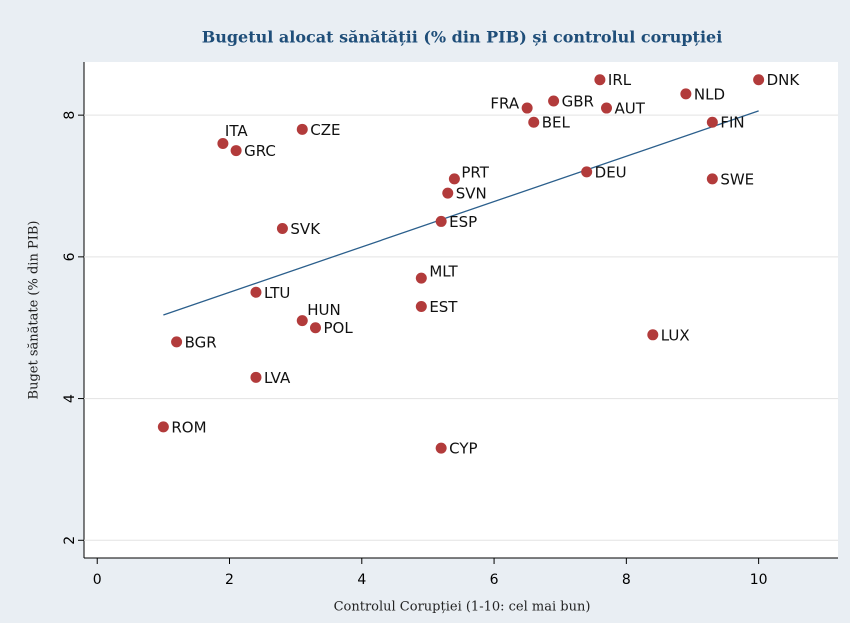  Describe the element at coordinates (463, 222) in the screenshot. I see `point-label: ESP` at that location.